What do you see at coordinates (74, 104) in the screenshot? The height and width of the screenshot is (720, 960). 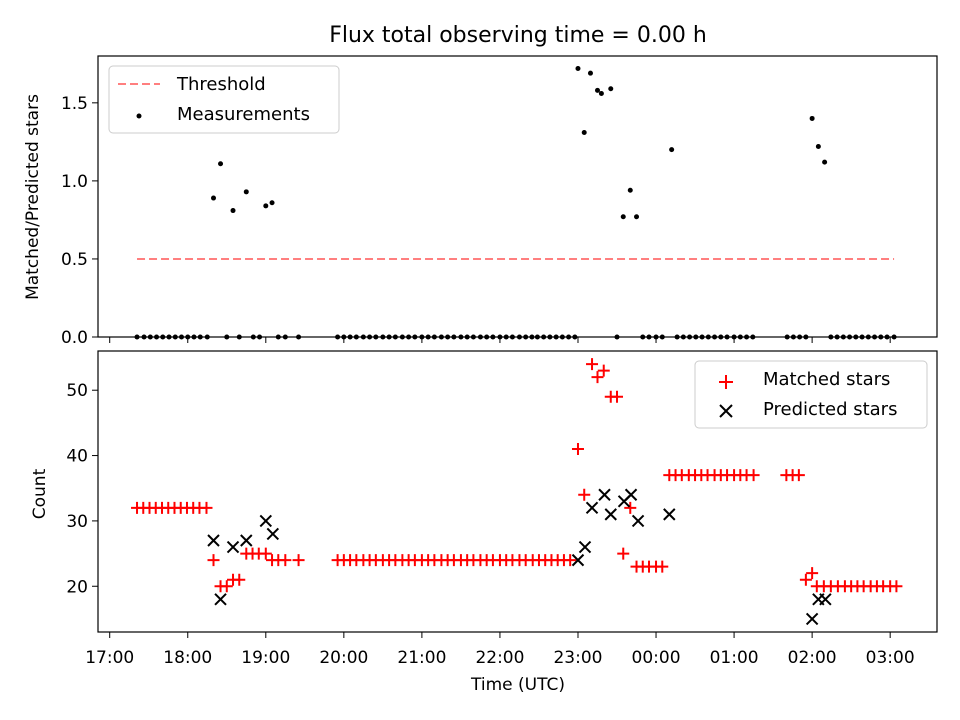 I see `ratio-y-tick-label: 1.5` at bounding box center [74, 104].